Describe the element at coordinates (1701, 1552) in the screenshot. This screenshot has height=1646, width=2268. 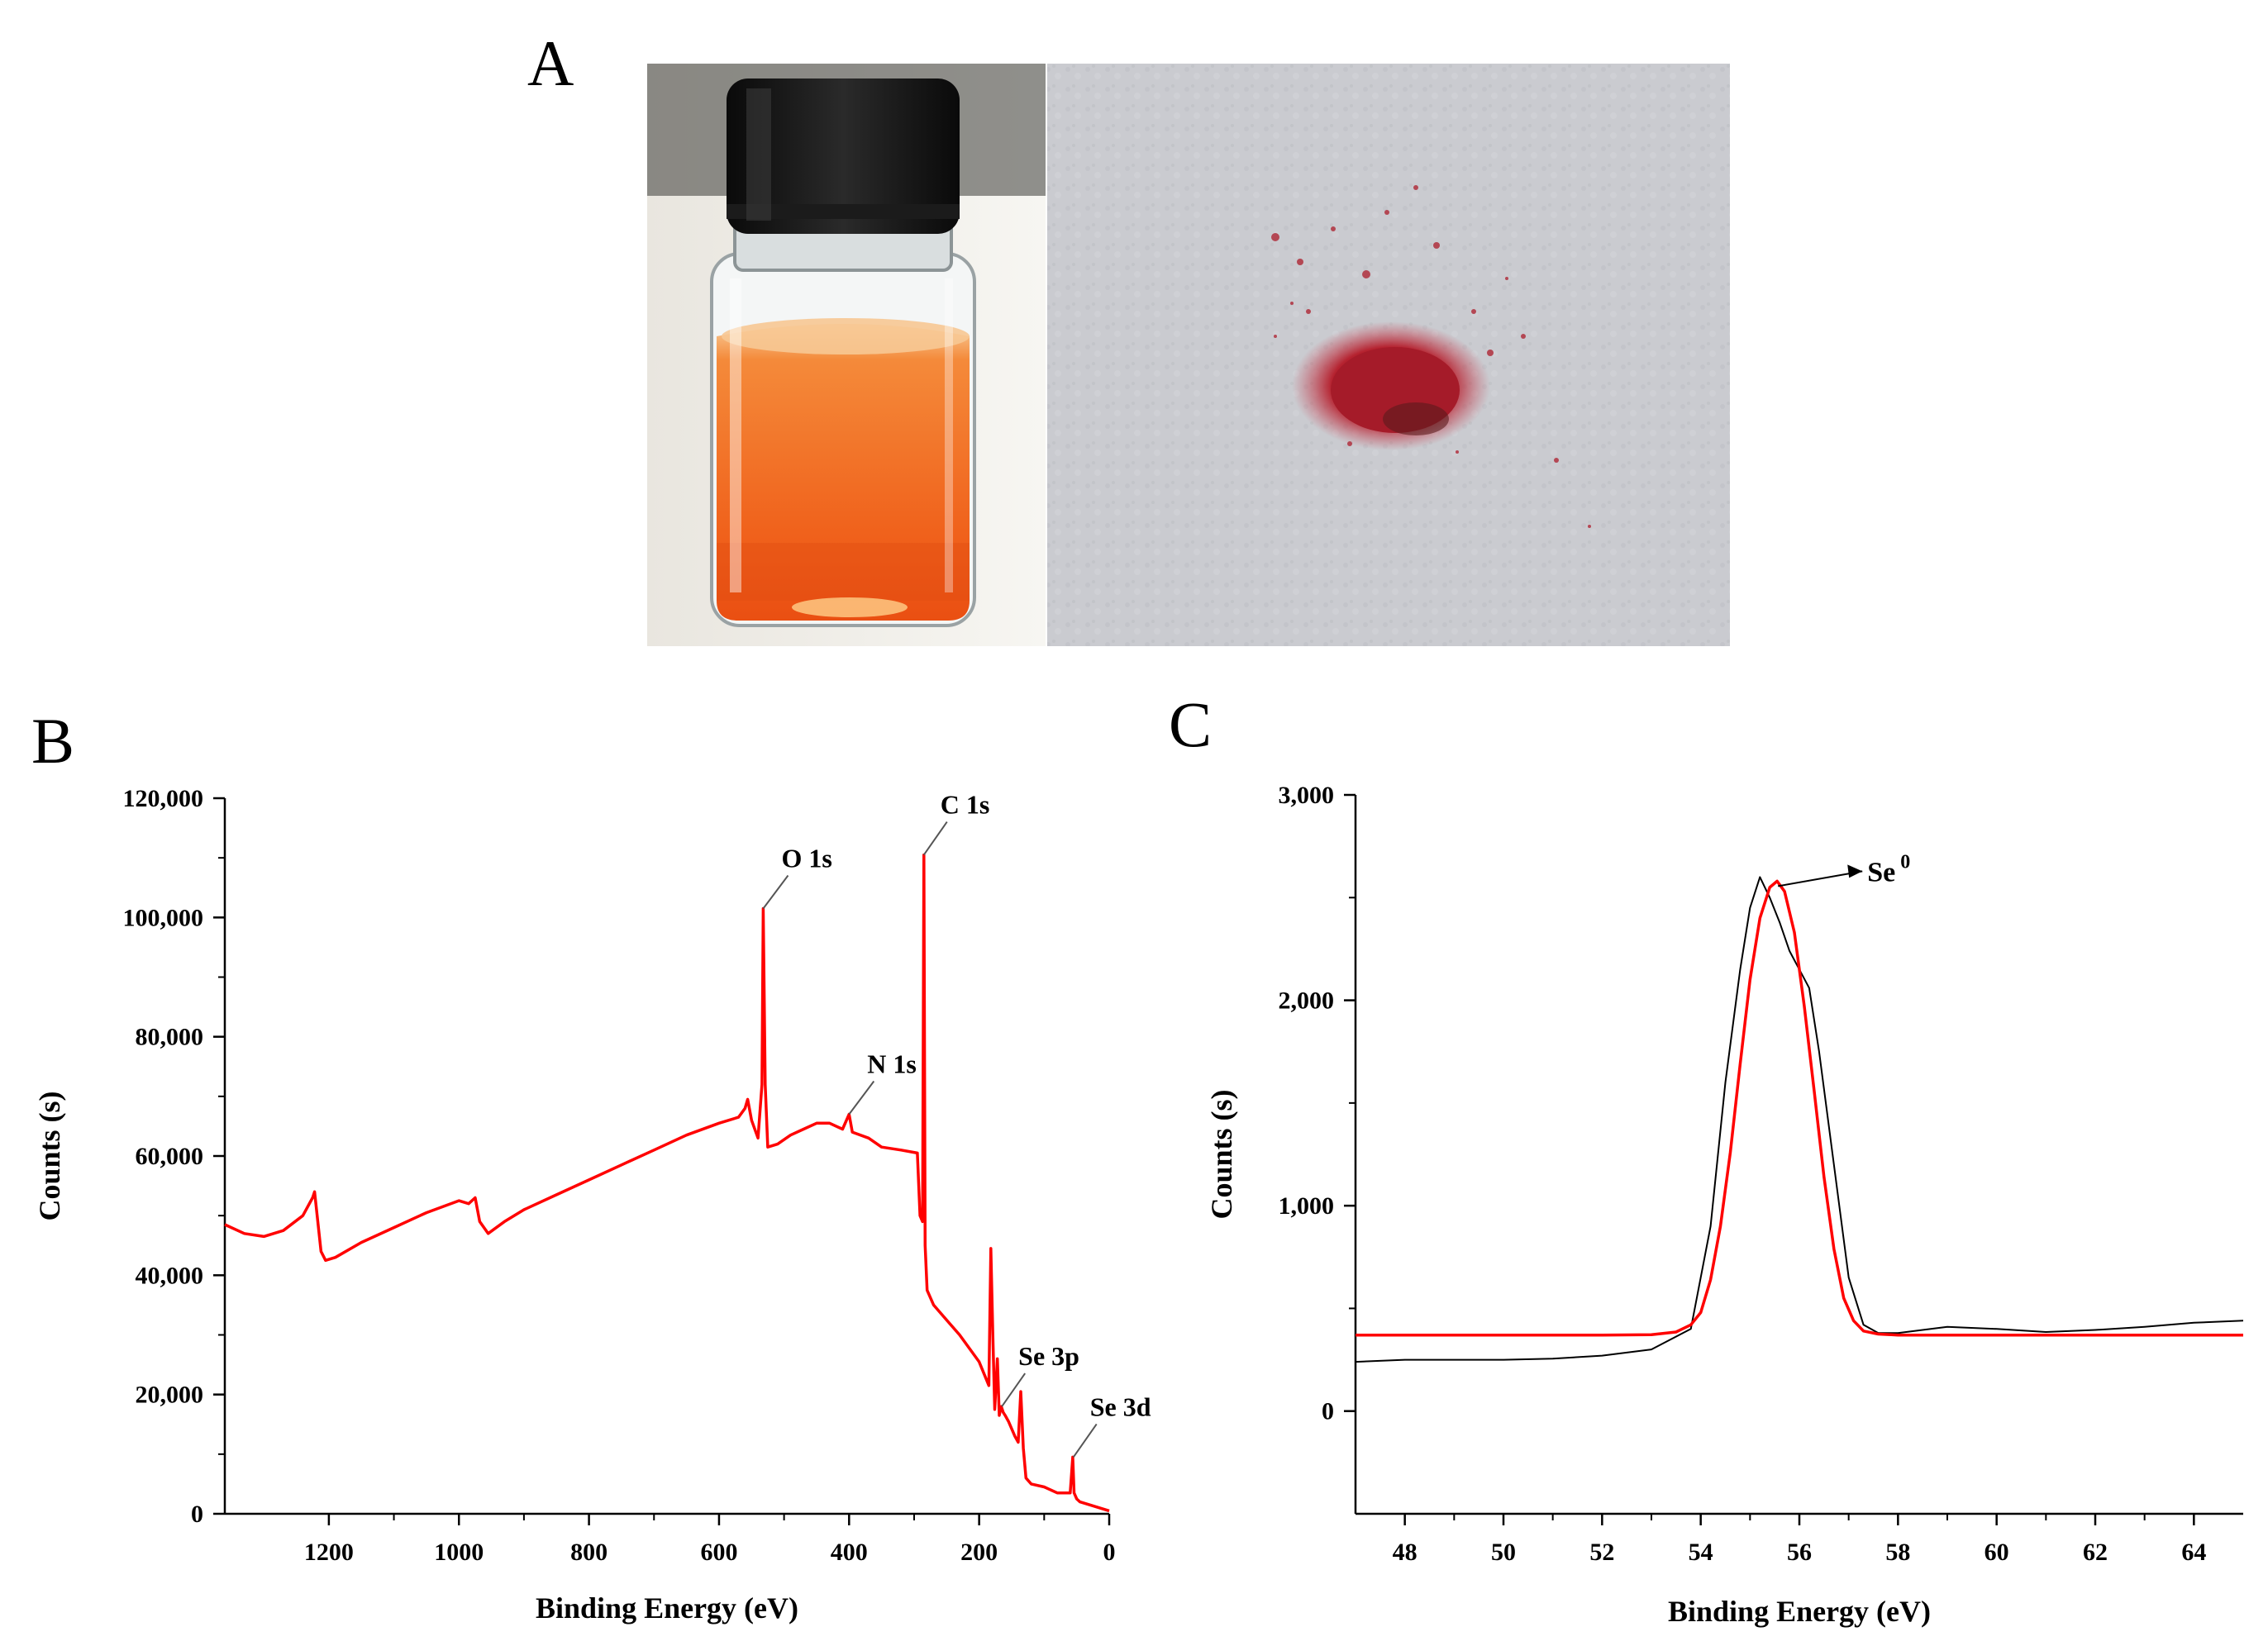
I see `x-tick-label: 54` at that location.